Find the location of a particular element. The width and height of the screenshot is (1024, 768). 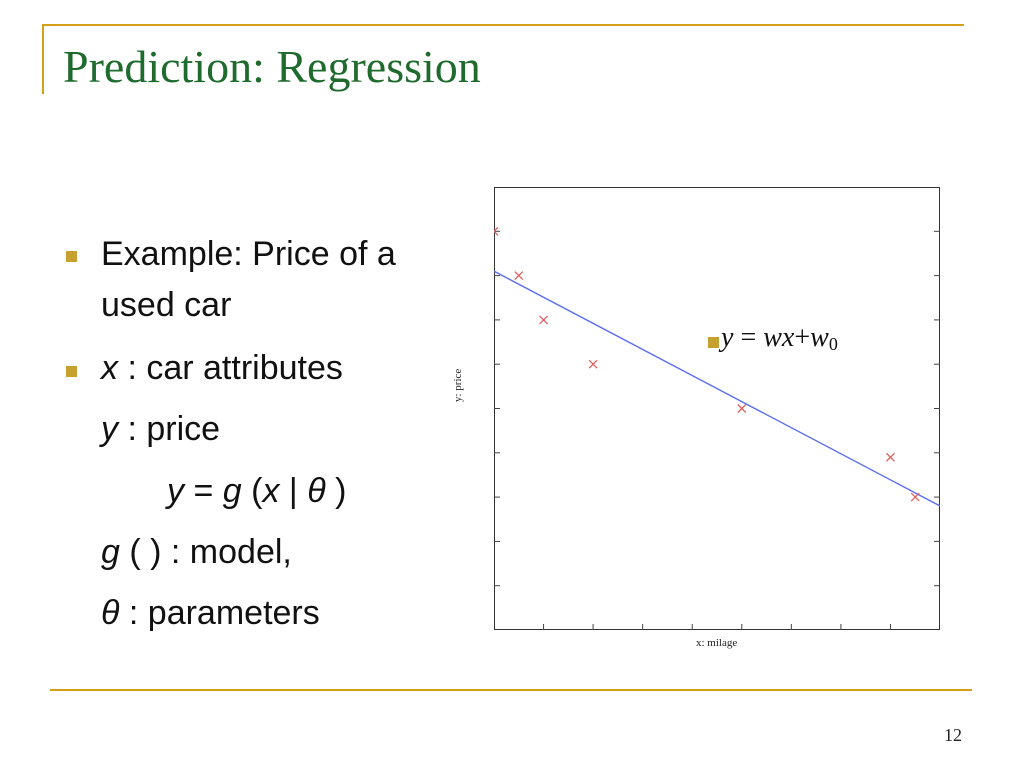

params-theta: θ is located at coordinates (110, 613).